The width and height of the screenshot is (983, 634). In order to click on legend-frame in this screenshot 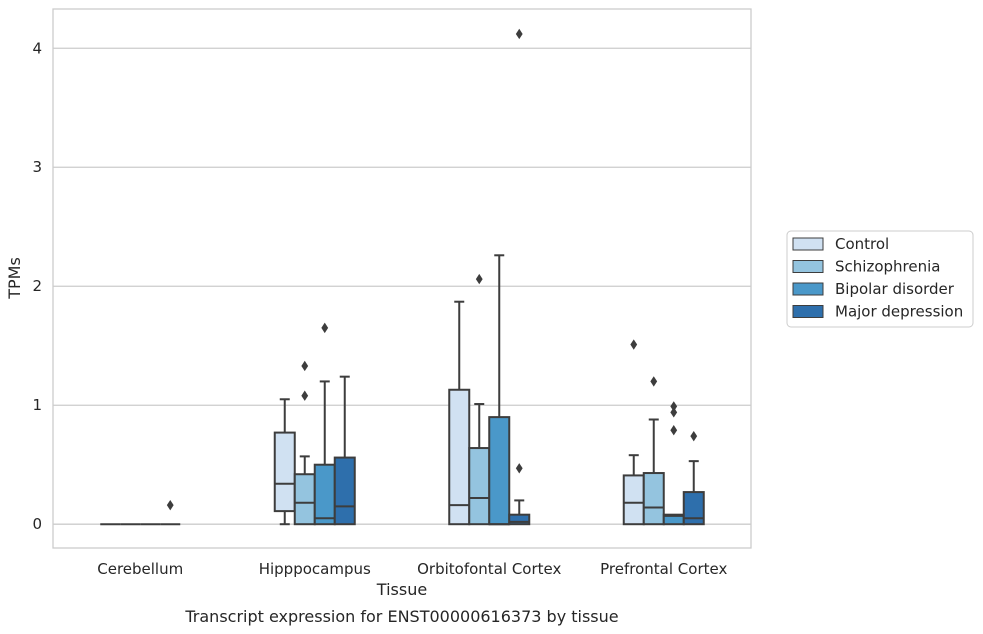, I will do `click(880, 279)`.